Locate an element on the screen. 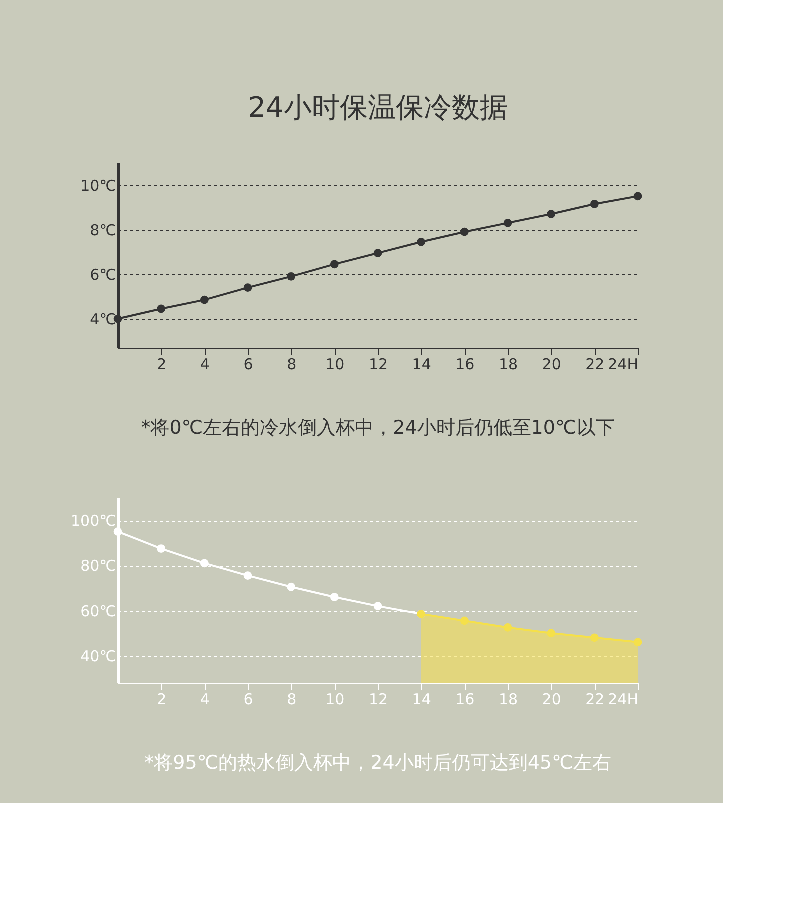  text: *将0℃左右的冷水倒入杯中，24小时后仍低至10℃以下 is located at coordinates (378, 428).